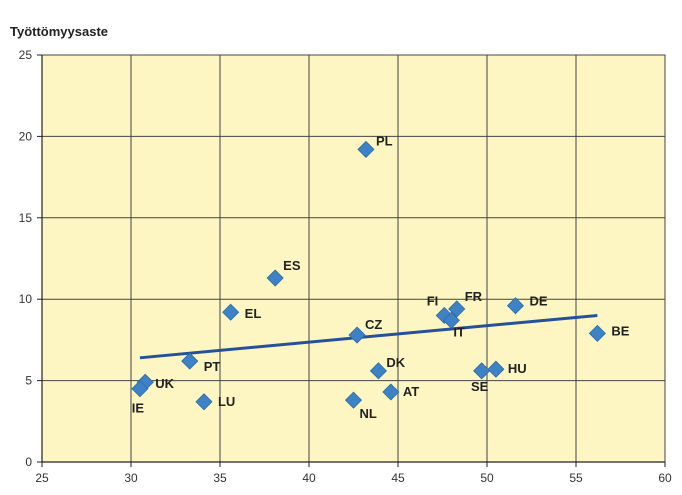  Describe the element at coordinates (398, 478) in the screenshot. I see `x-tick-label: 45` at that location.